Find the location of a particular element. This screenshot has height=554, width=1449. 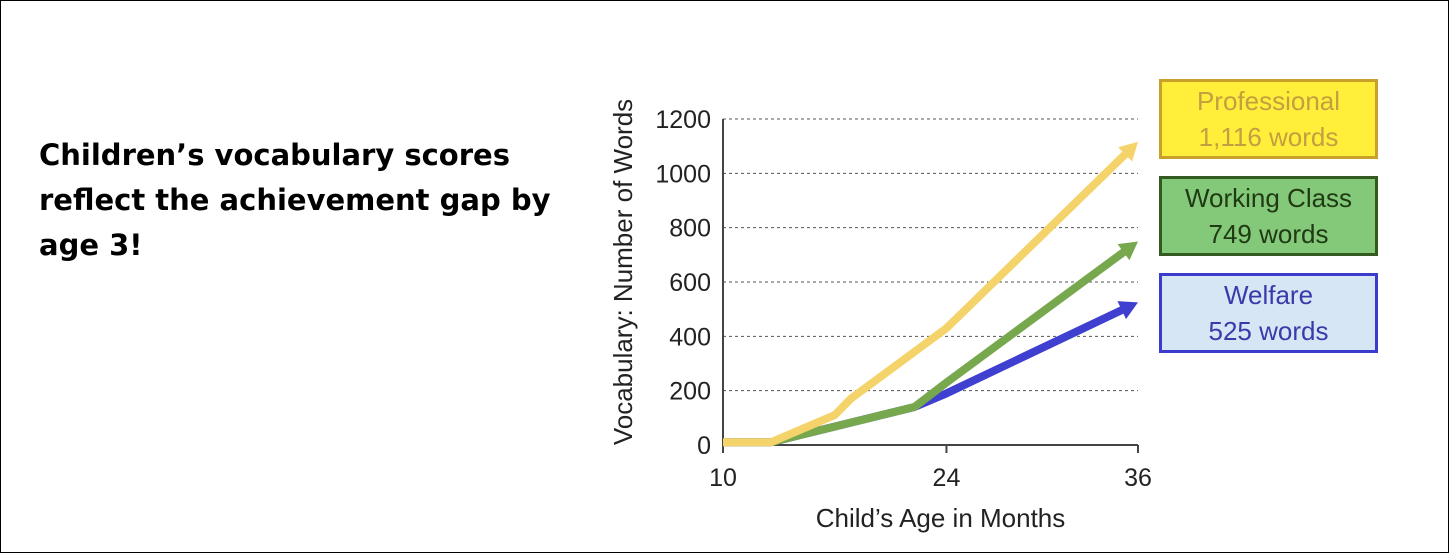

series-line-welfare is located at coordinates (925, 375).